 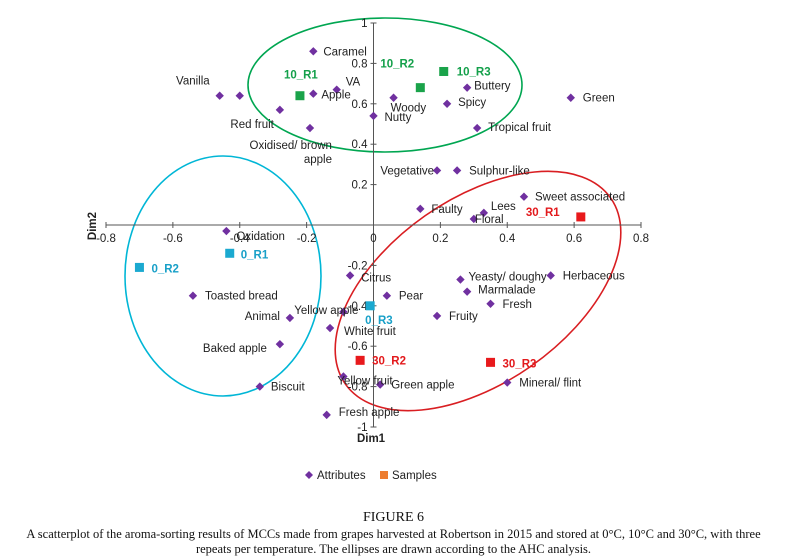 I want to click on attribute-label: Vegetative, so click(x=407, y=171).